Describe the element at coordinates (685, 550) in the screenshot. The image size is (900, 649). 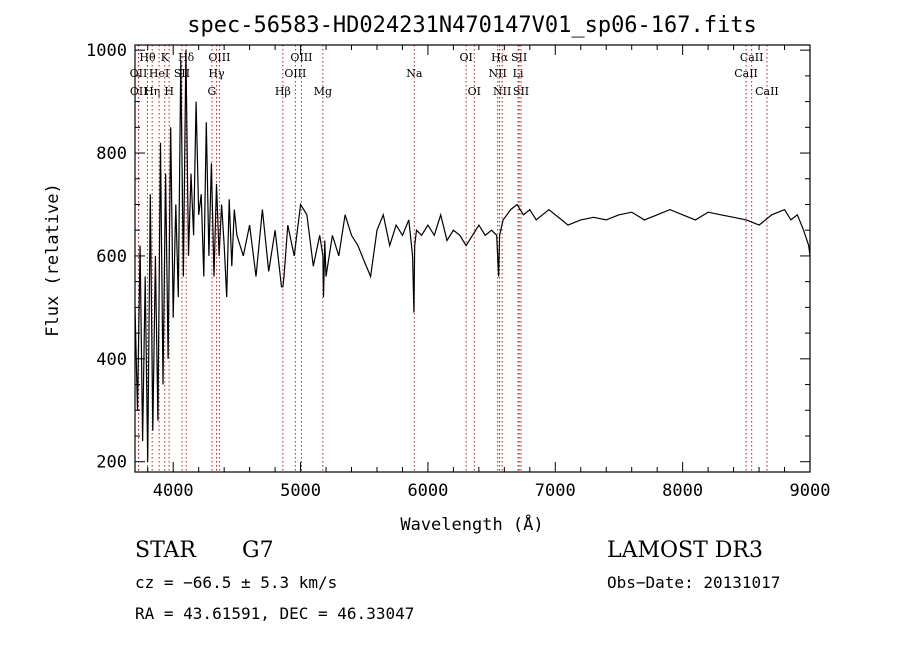
I see `survey-name: LAMOST DR3` at that location.